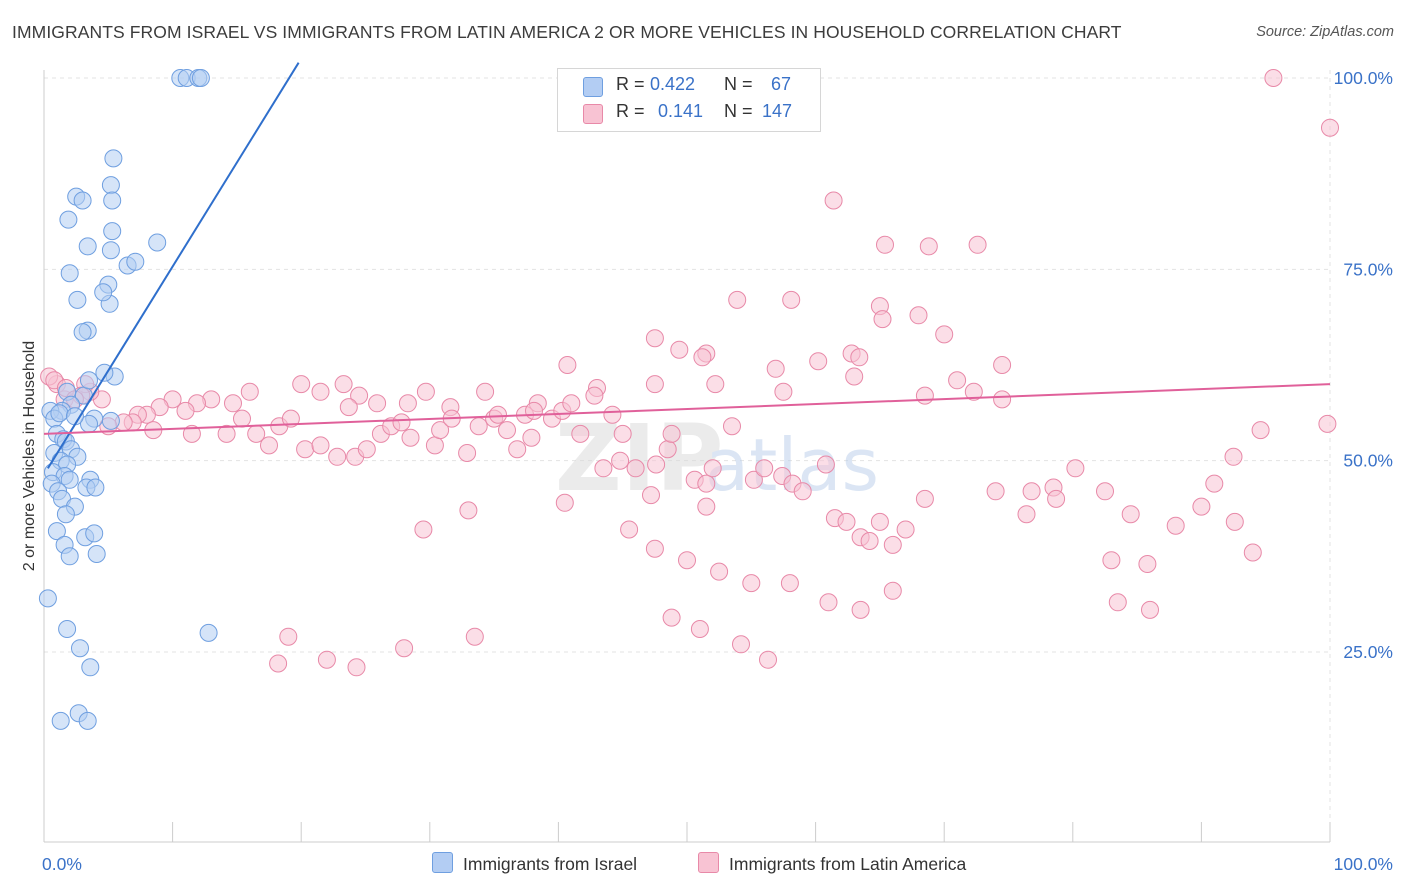  I want to click on y-tick-label: 25.0%, so click(1368, 652).